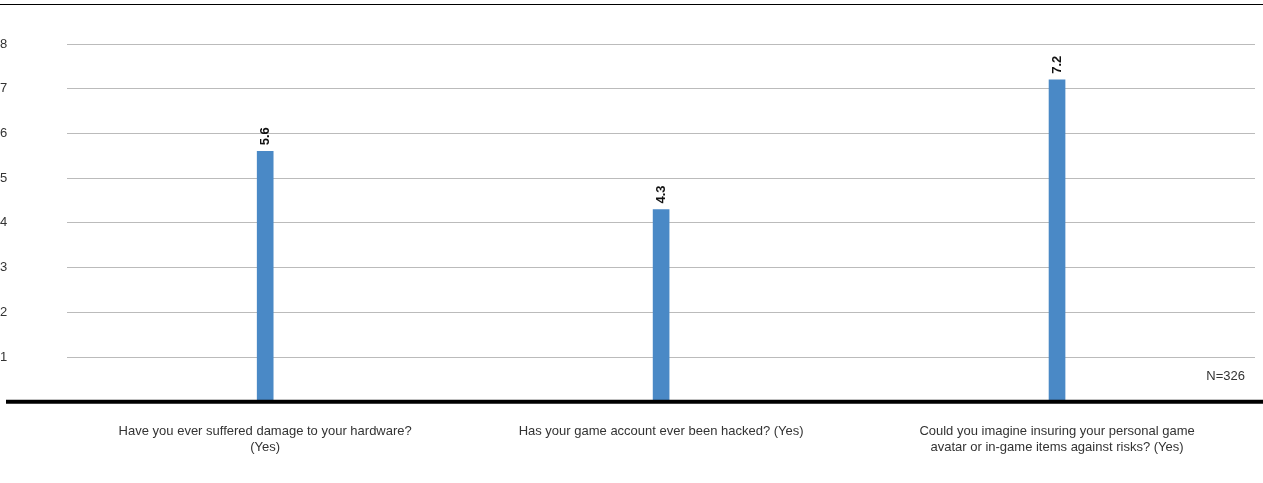 The height and width of the screenshot is (483, 1263). I want to click on x-tick-label: Have you ever suffered damage to your hardware? (Yes), so click(265, 438).